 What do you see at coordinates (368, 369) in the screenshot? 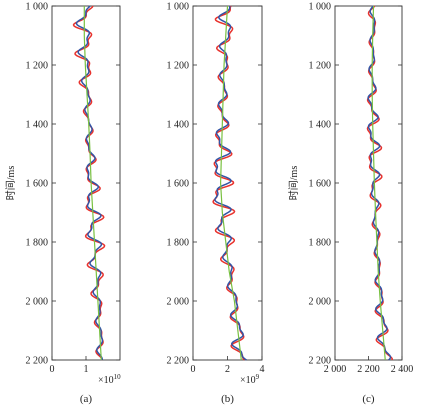
I see `x-tick-label: 2 200` at bounding box center [368, 369].